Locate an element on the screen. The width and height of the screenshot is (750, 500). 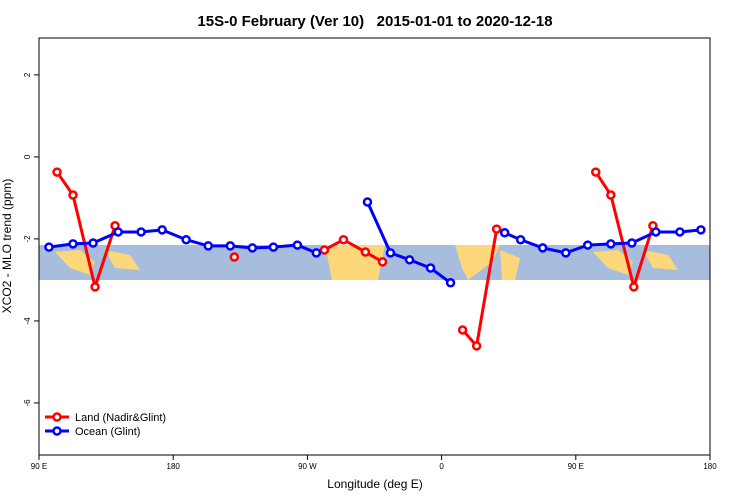
y-tick-label: 2 is located at coordinates (27, 74).